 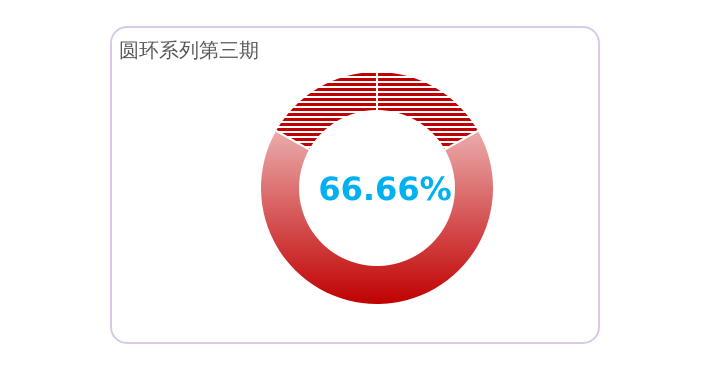 I want to click on text: 66.66%, so click(x=385, y=189).